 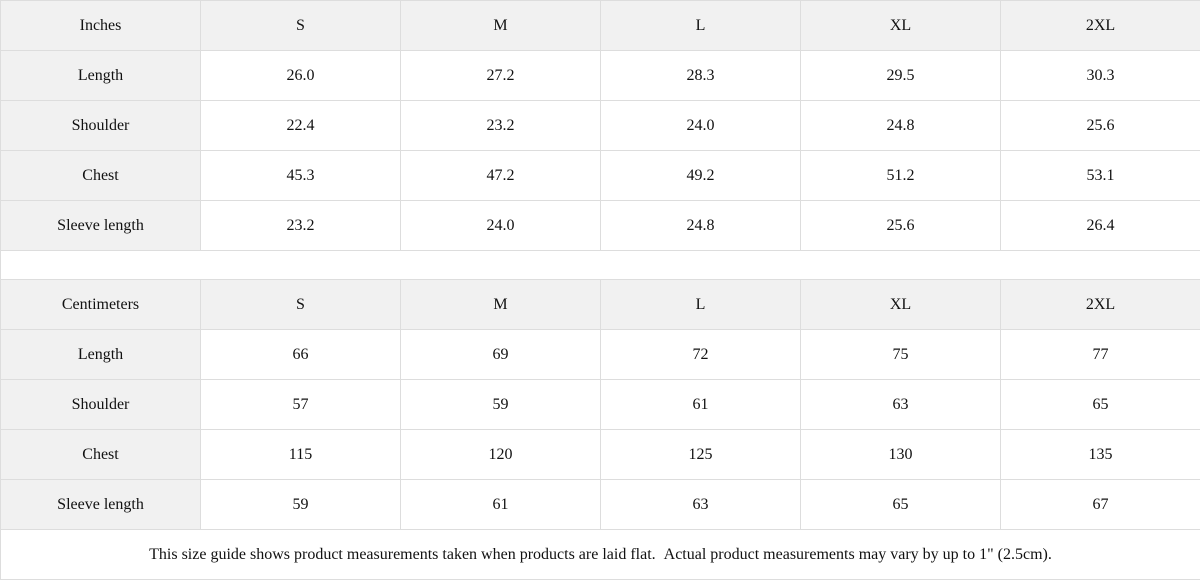 What do you see at coordinates (700, 454) in the screenshot?
I see `value-cell: 125` at bounding box center [700, 454].